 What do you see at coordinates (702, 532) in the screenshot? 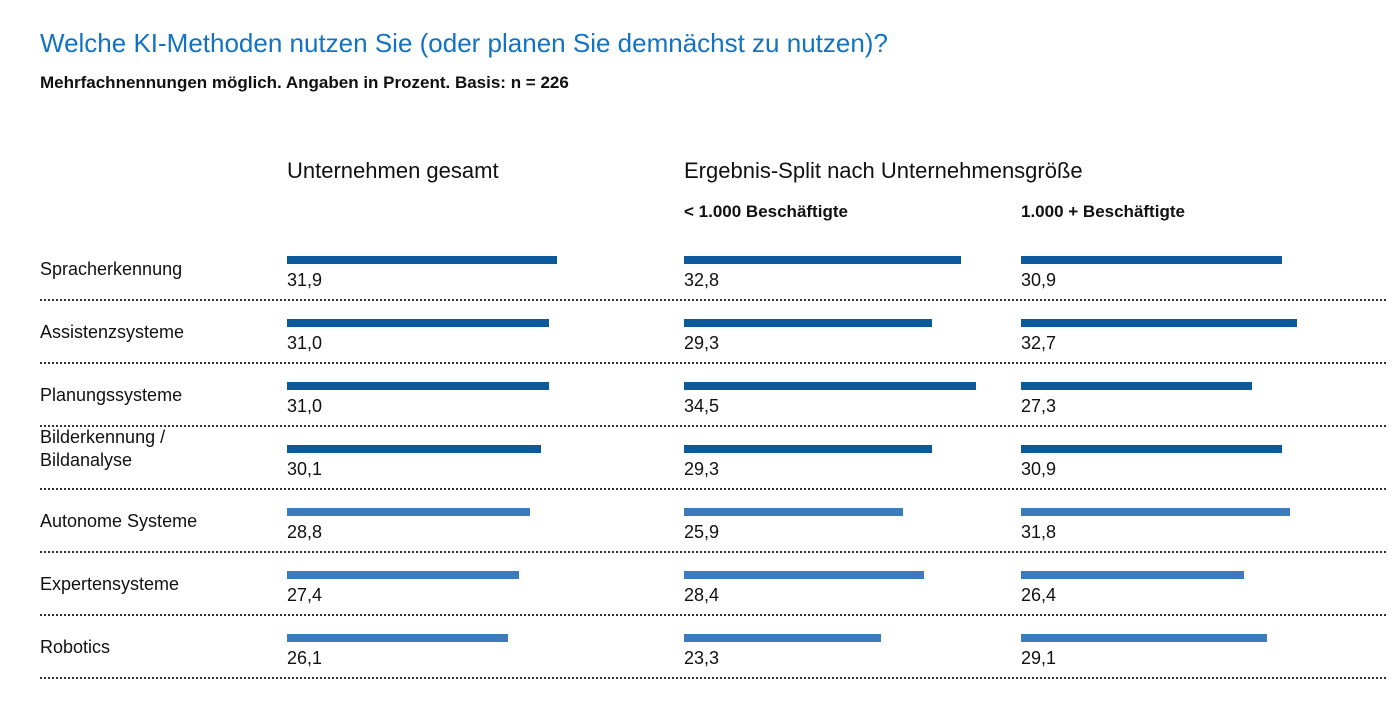
I see `value-label-small-companies: 25,9` at bounding box center [702, 532].